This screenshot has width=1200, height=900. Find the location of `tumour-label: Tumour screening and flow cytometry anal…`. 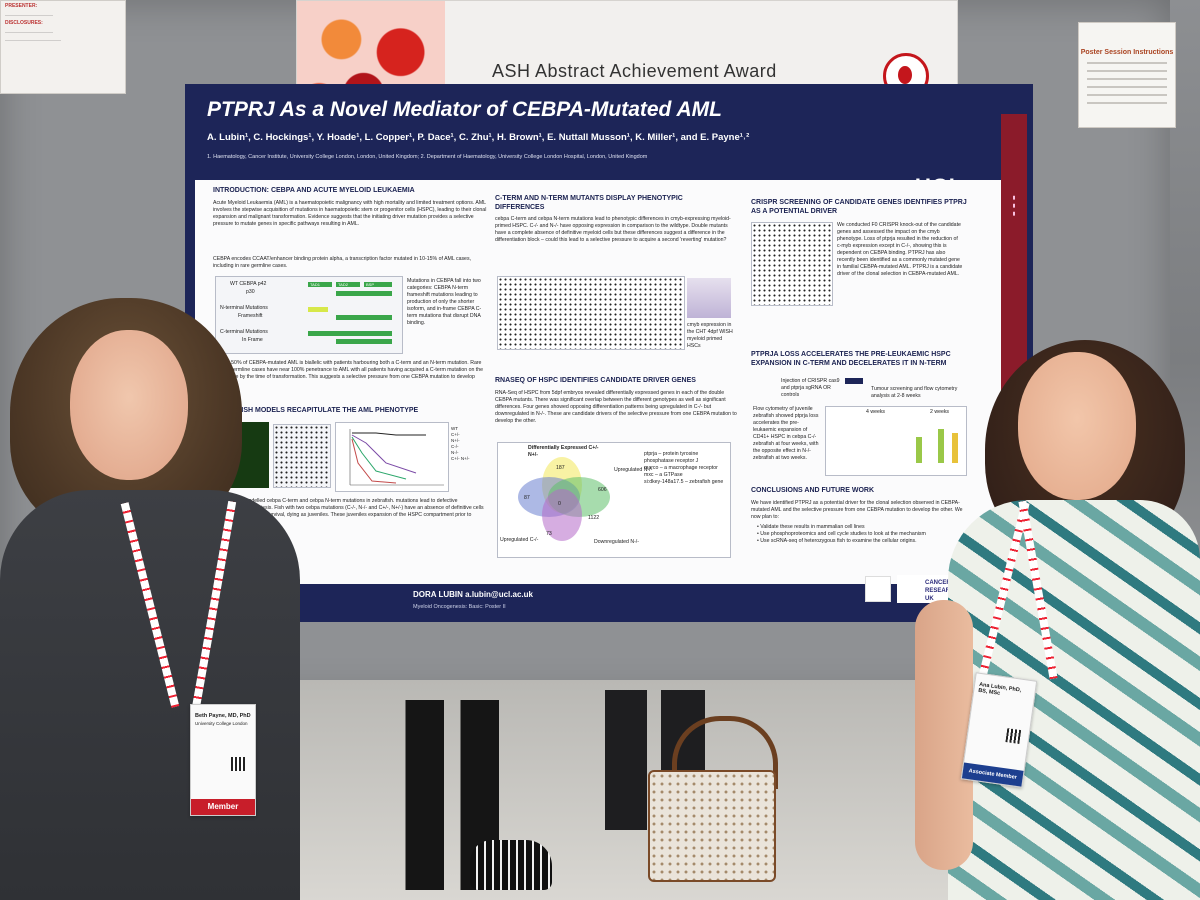

tumour-label: Tumour screening and flow cytometry anal… is located at coordinates (914, 392).